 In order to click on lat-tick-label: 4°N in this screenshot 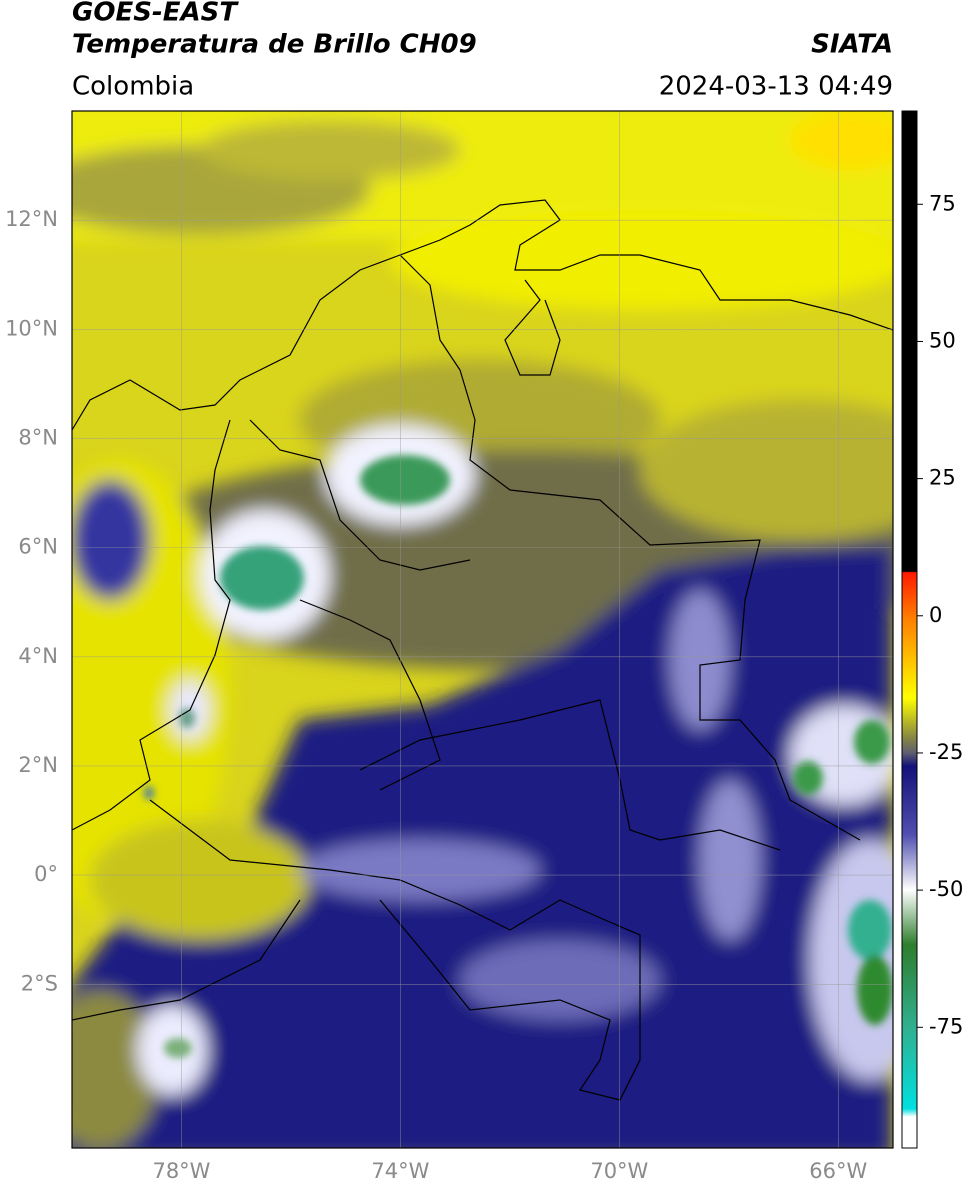, I will do `click(38, 656)`.